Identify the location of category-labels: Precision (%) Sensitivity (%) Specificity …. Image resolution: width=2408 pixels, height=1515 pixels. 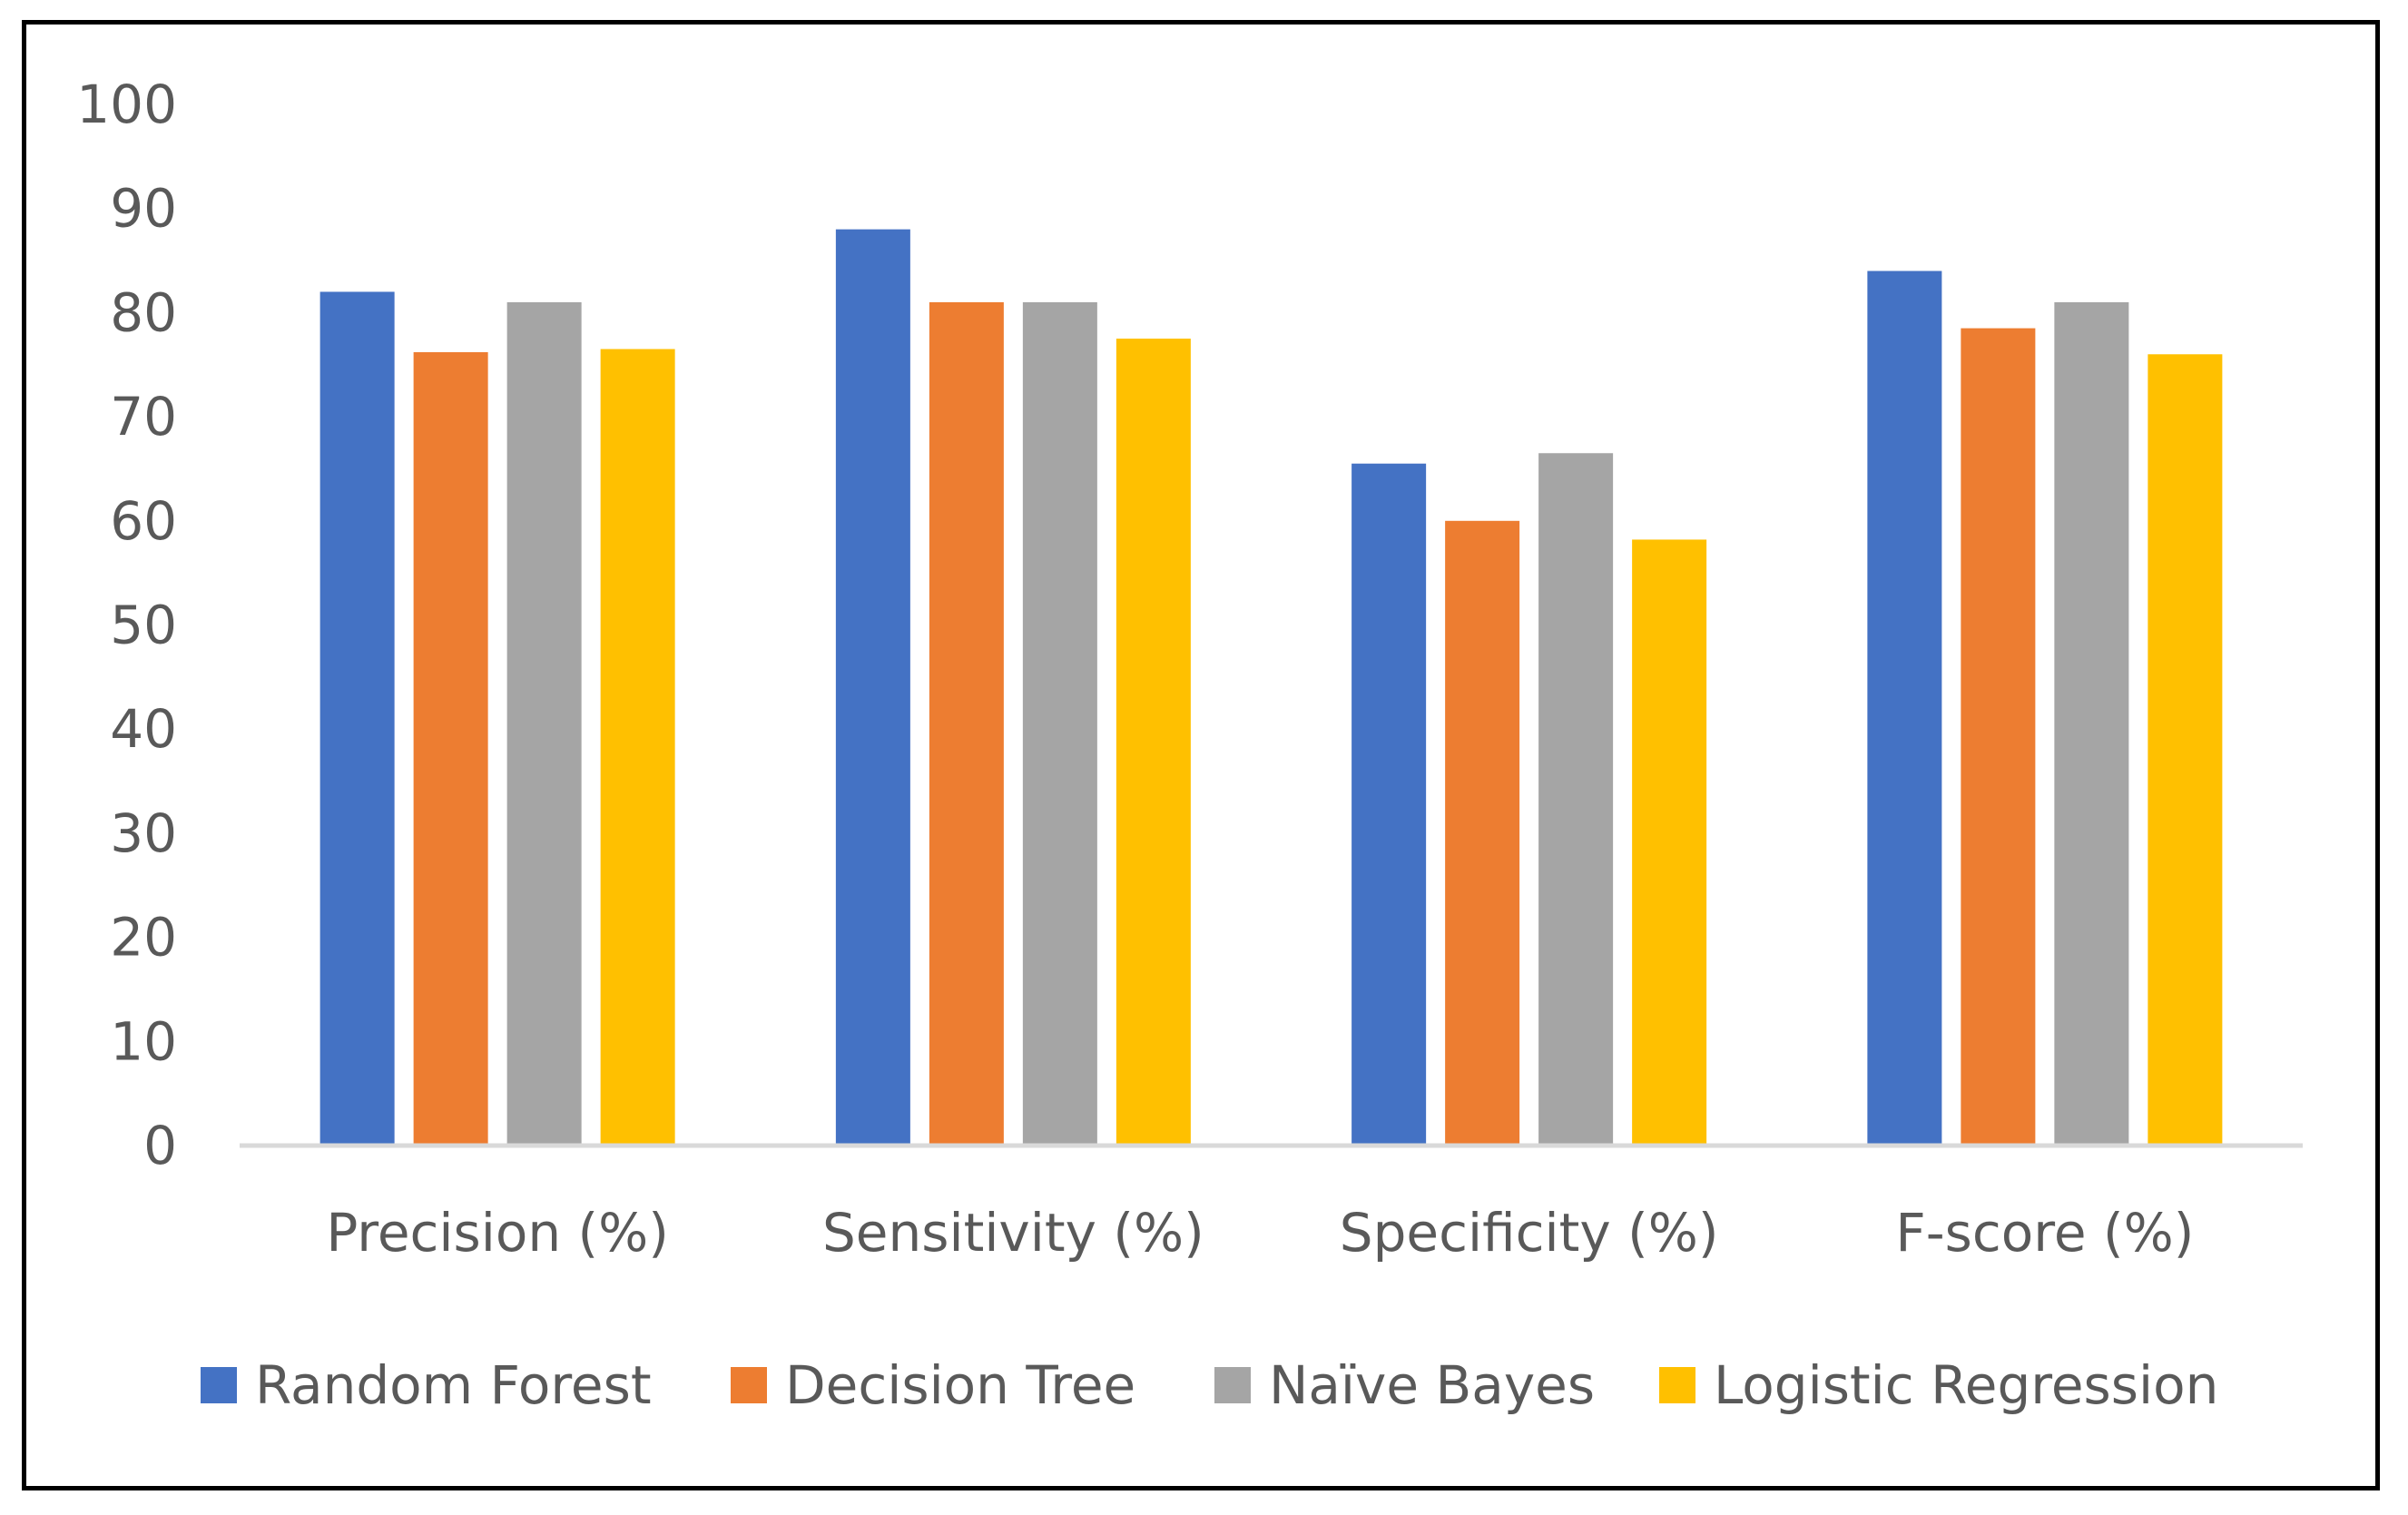
(1260, 1233).